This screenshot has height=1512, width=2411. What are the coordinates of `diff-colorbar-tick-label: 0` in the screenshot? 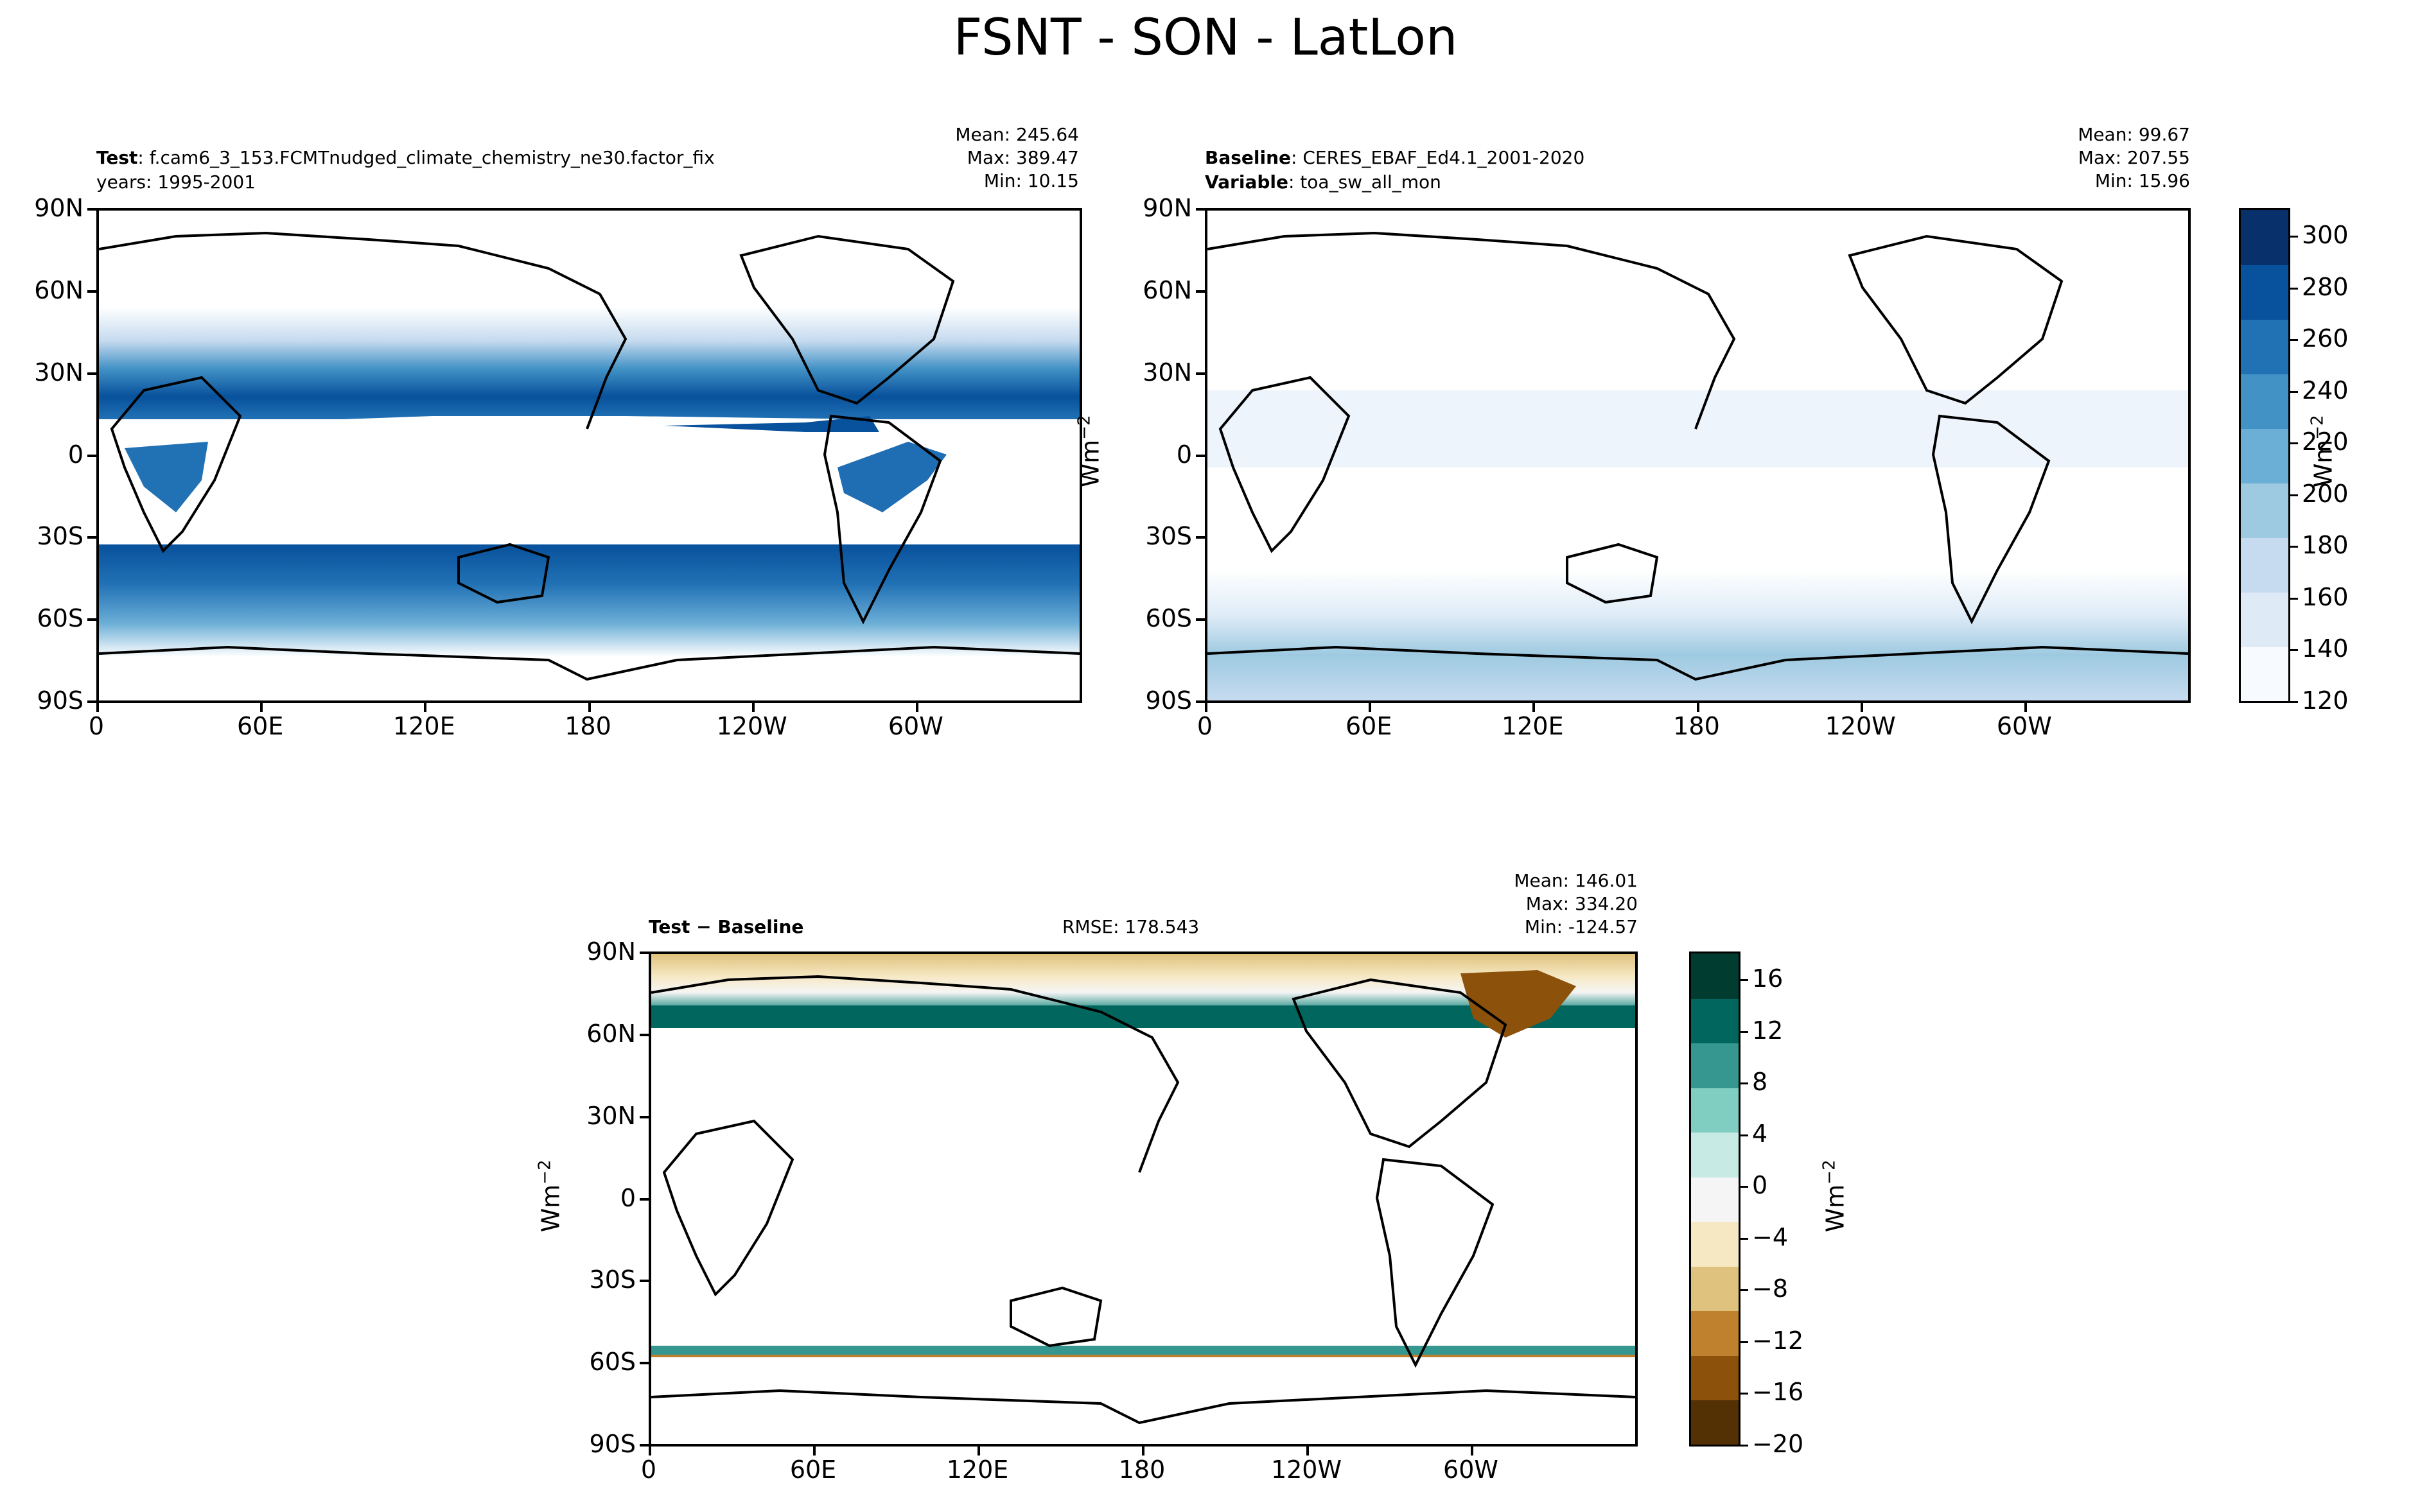 It's located at (1760, 1185).